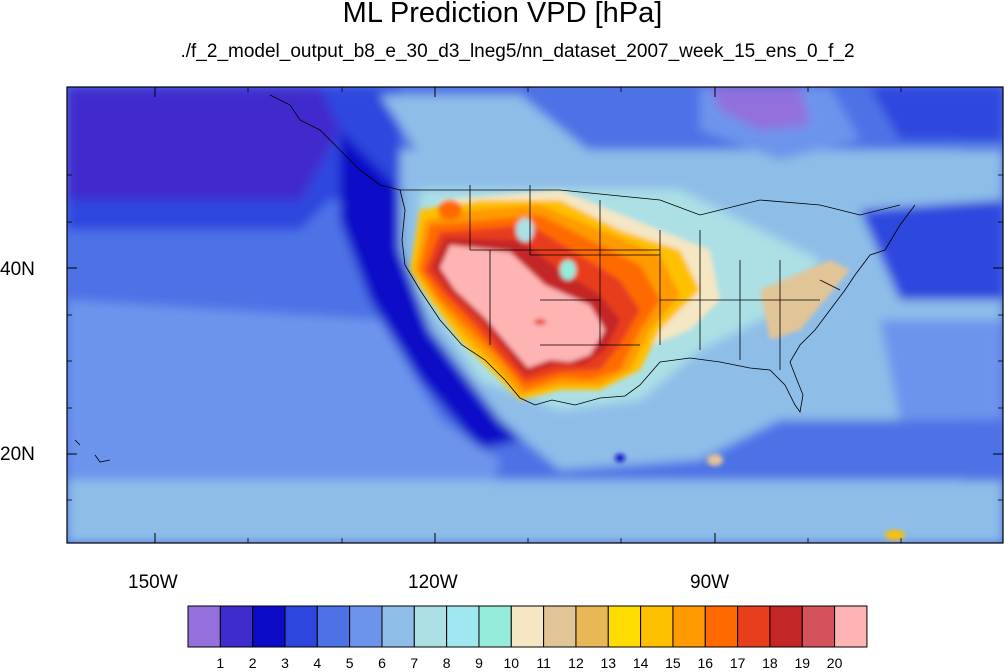 The image size is (1005, 672). I want to click on colorbar-label: 18, so click(770, 663).